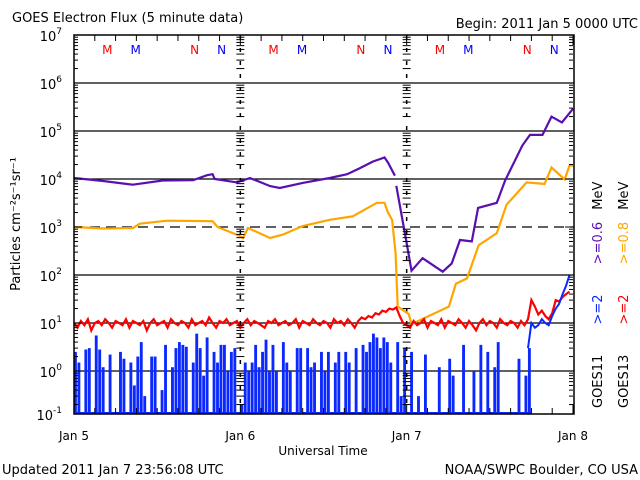 The height and width of the screenshot is (480, 640). I want to click on y-tick-label: 10⁷, so click(51, 36).